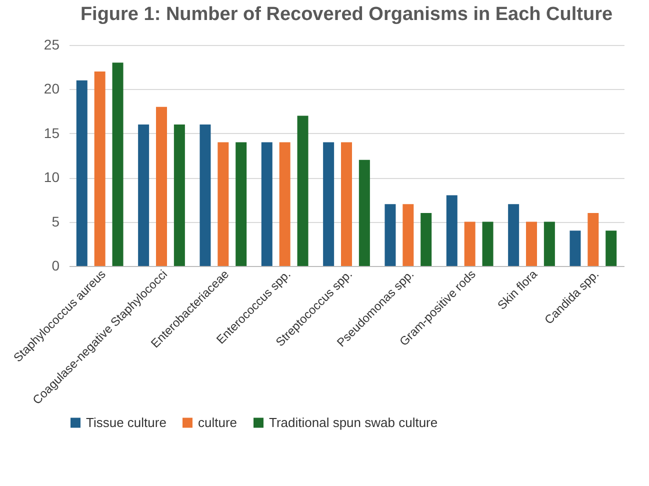 This screenshot has width=649, height=486. I want to click on legend-label: culture, so click(218, 422).